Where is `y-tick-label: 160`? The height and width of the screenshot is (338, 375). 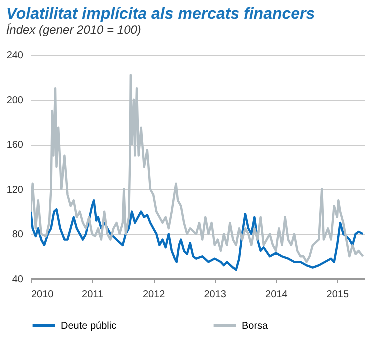 y-tick-label: 160 is located at coordinates (15, 146).